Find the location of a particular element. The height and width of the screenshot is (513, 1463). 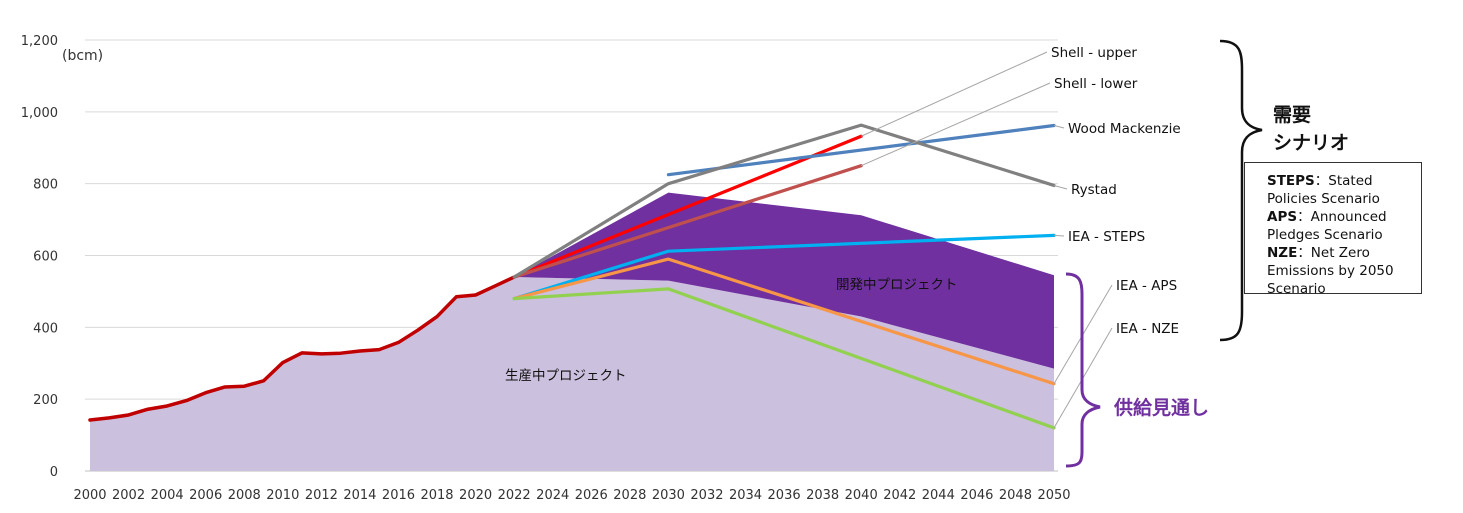

series-line-iea-nze is located at coordinates (784, 358).